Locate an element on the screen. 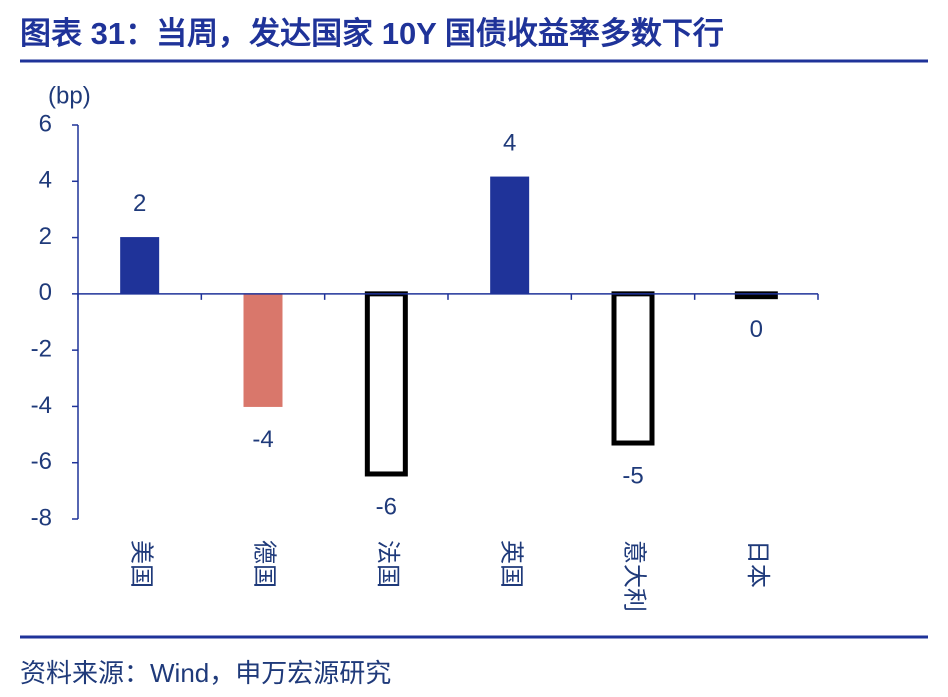 The width and height of the screenshot is (948, 697). y-tick-label: 4 is located at coordinates (45, 180).